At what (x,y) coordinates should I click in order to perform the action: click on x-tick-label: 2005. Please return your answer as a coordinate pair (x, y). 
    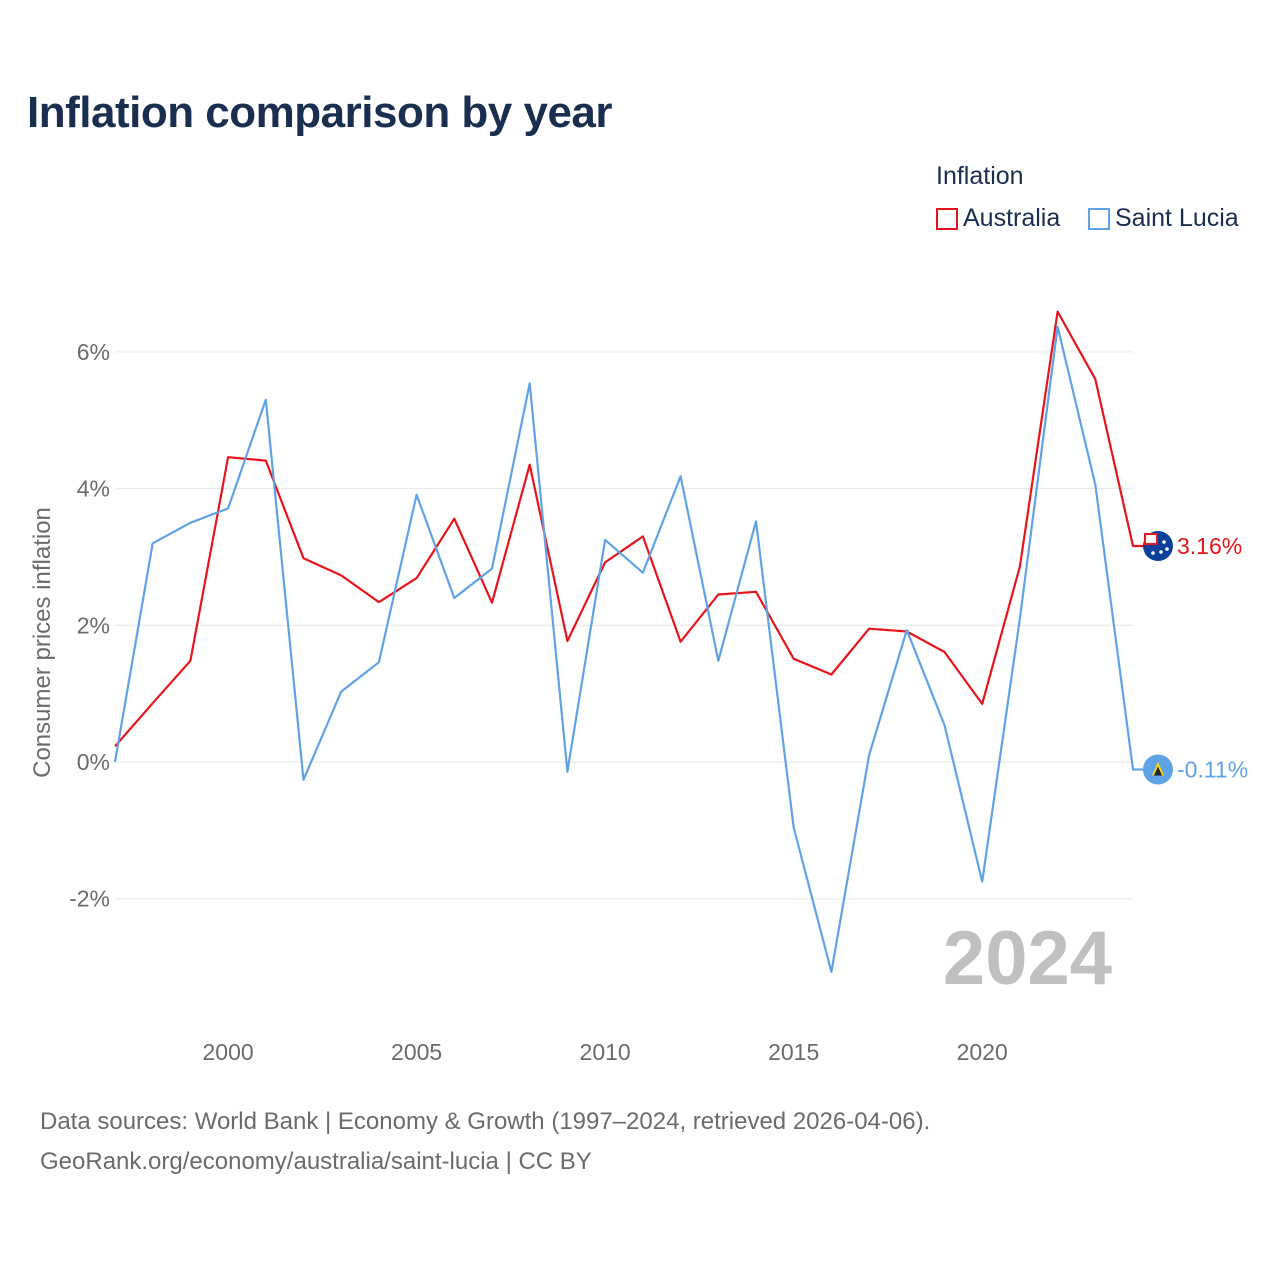
    Looking at the image, I should click on (416, 1052).